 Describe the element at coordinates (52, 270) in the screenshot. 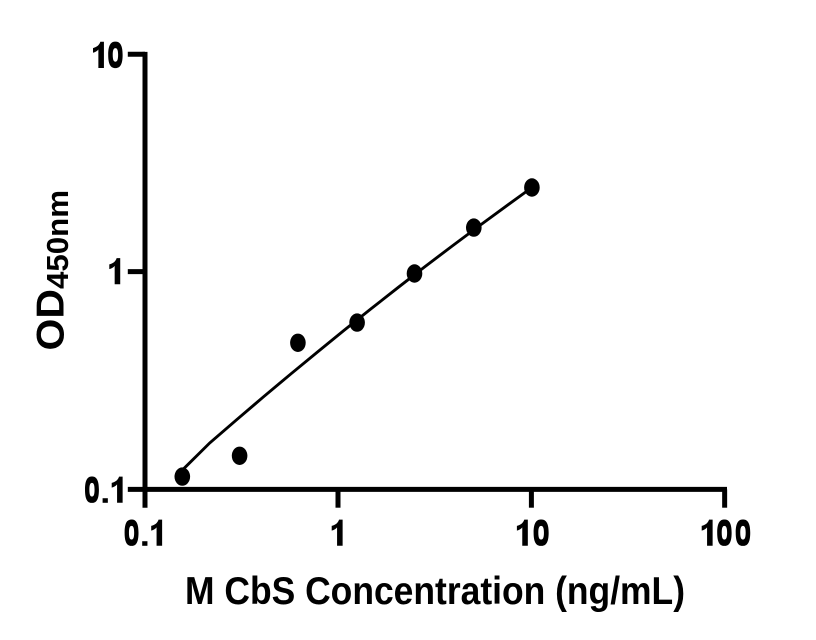

I see `svg-text: OD450nm` at that location.